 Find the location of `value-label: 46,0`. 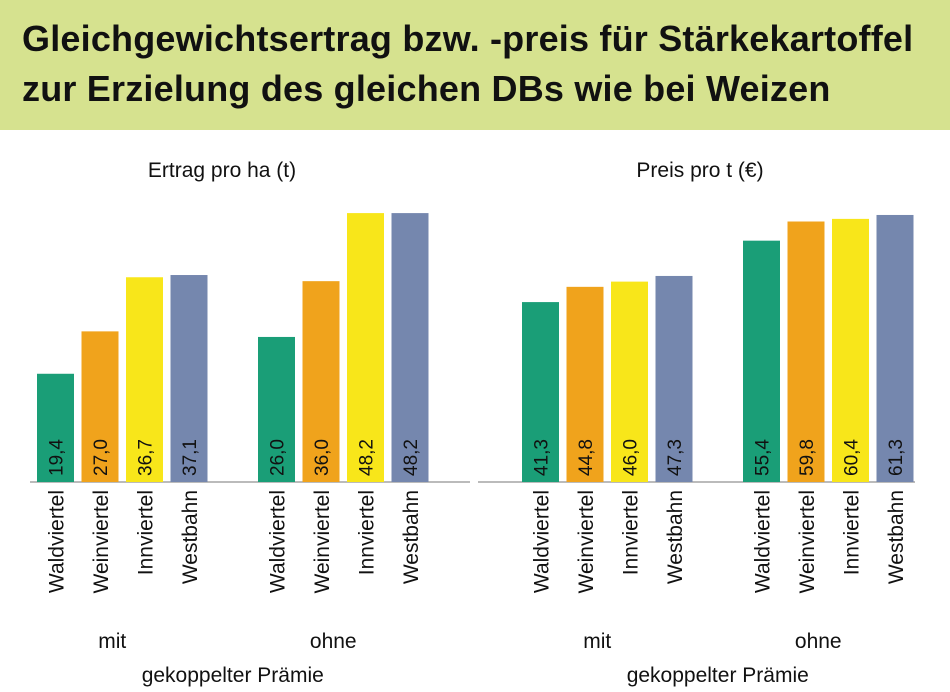

value-label: 46,0 is located at coordinates (631, 457).